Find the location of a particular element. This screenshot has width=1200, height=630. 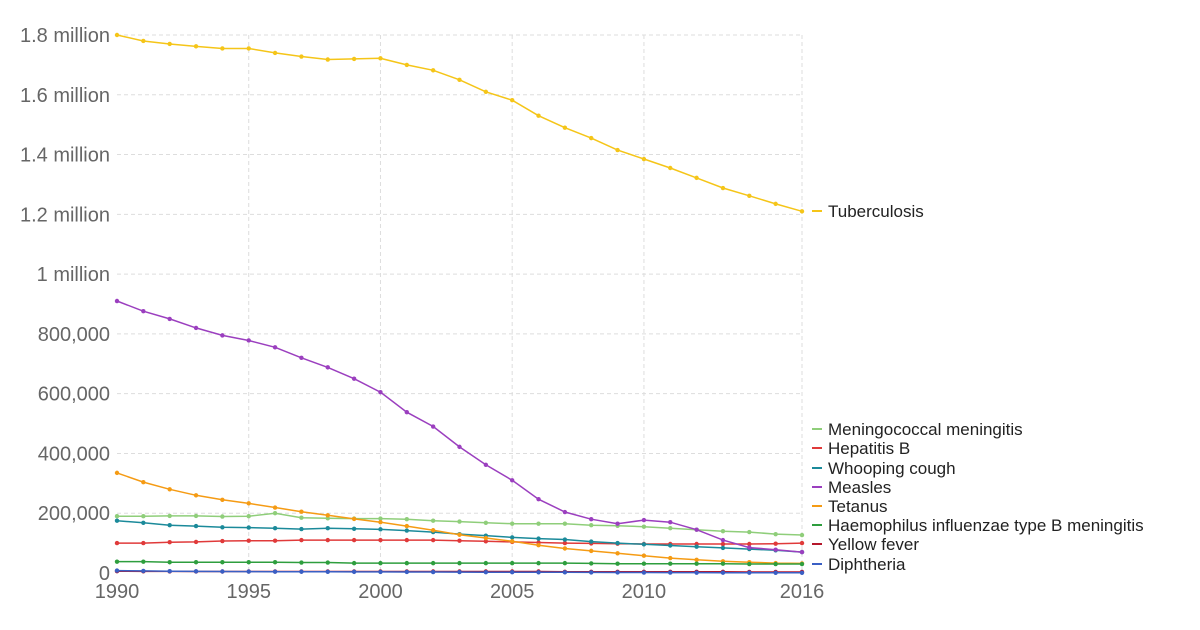

series-line is located at coordinates (460, 524).